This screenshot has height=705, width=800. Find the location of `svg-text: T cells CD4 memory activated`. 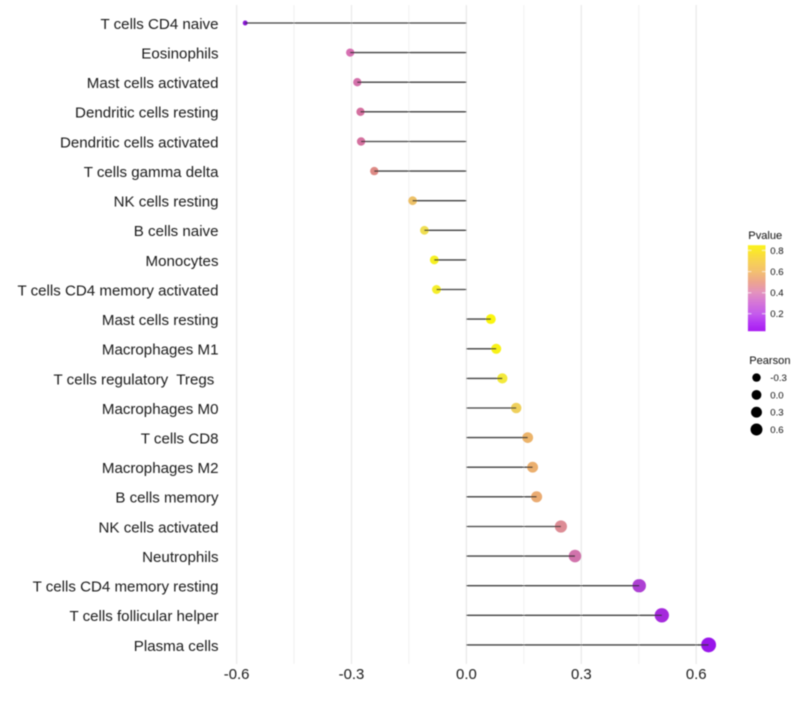

svg-text: T cells CD4 memory activated is located at coordinates (117, 290).